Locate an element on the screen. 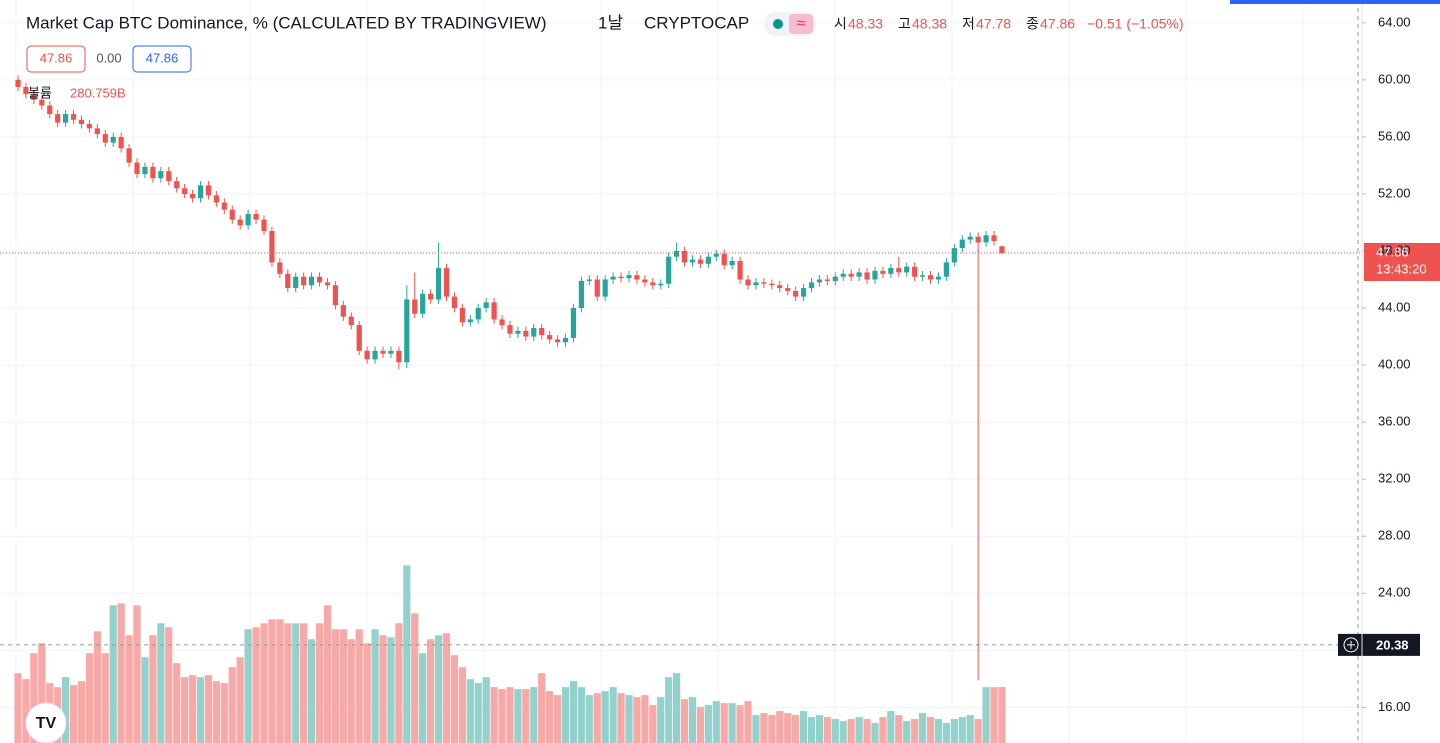 Image resolution: width=1440 pixels, height=743 pixels. y-tick-label: 44.00 is located at coordinates (1394, 306).